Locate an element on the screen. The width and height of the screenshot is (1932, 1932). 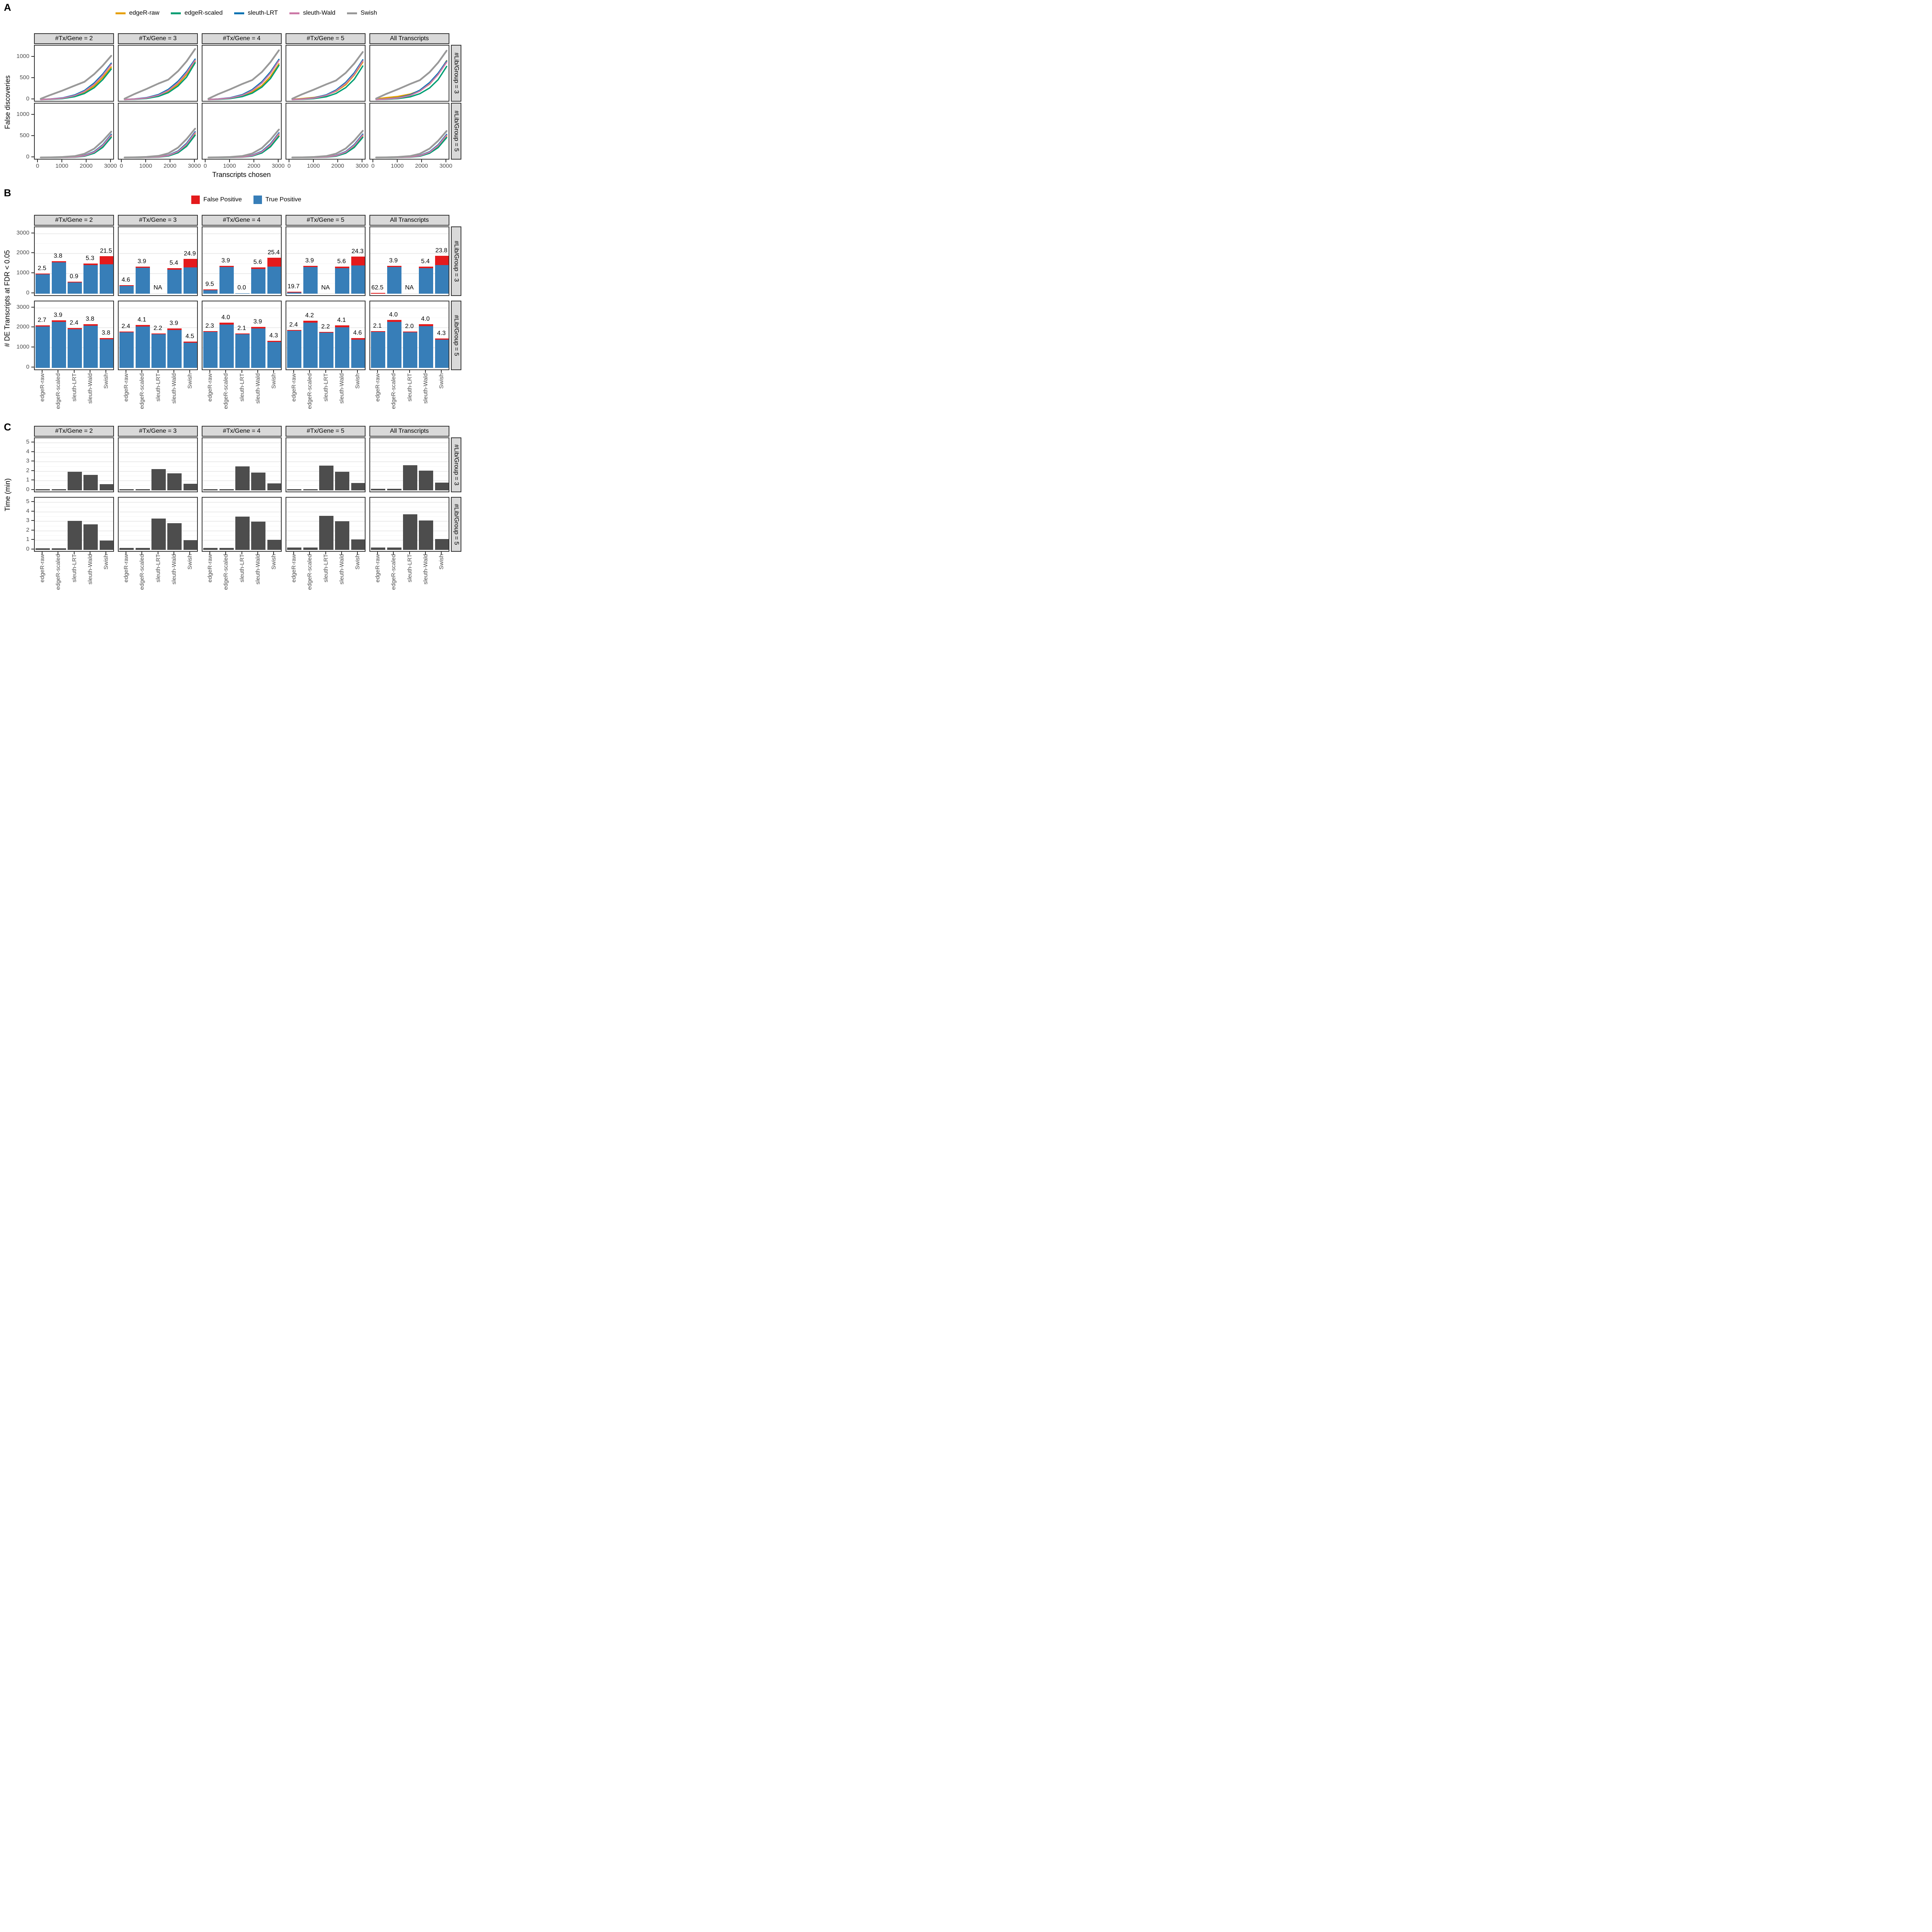
y-tick-label: 1 is located at coordinates (27, 539).